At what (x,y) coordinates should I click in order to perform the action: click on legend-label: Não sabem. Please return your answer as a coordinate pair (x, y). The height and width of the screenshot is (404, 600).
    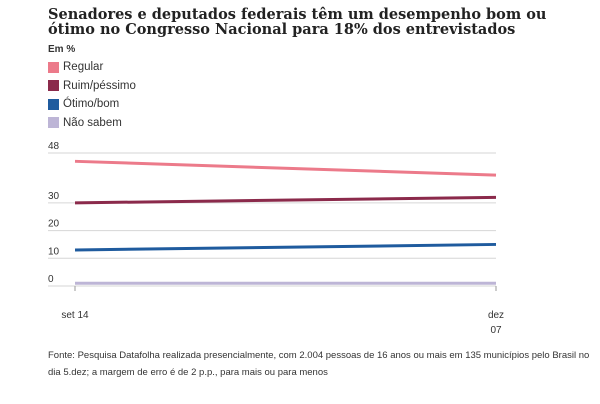
    Looking at the image, I should click on (92, 122).